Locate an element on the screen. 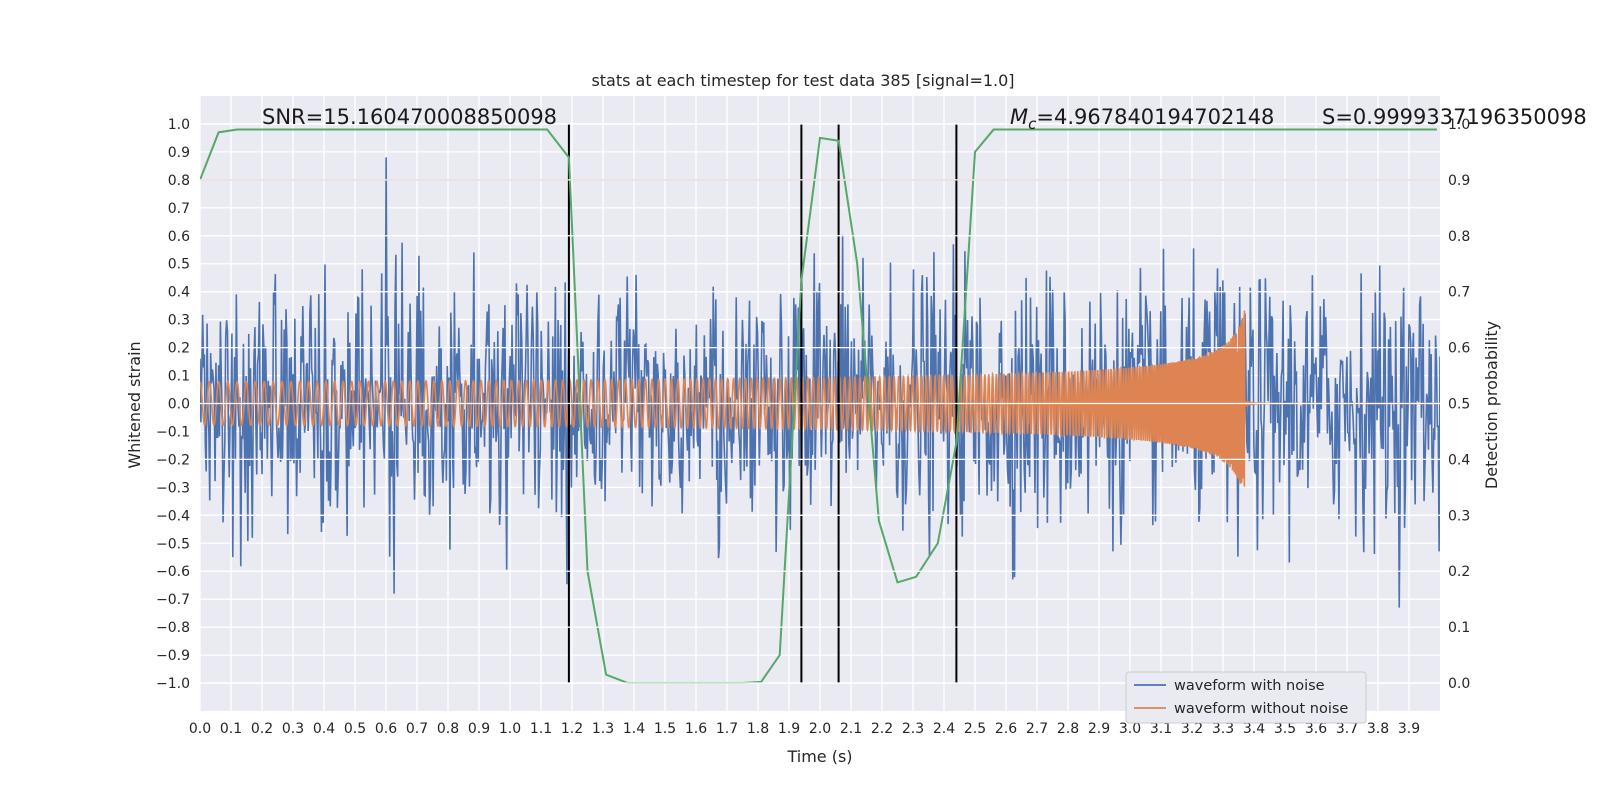 The width and height of the screenshot is (1600, 800). y2-tick-label: 0.4 is located at coordinates (1459, 460).